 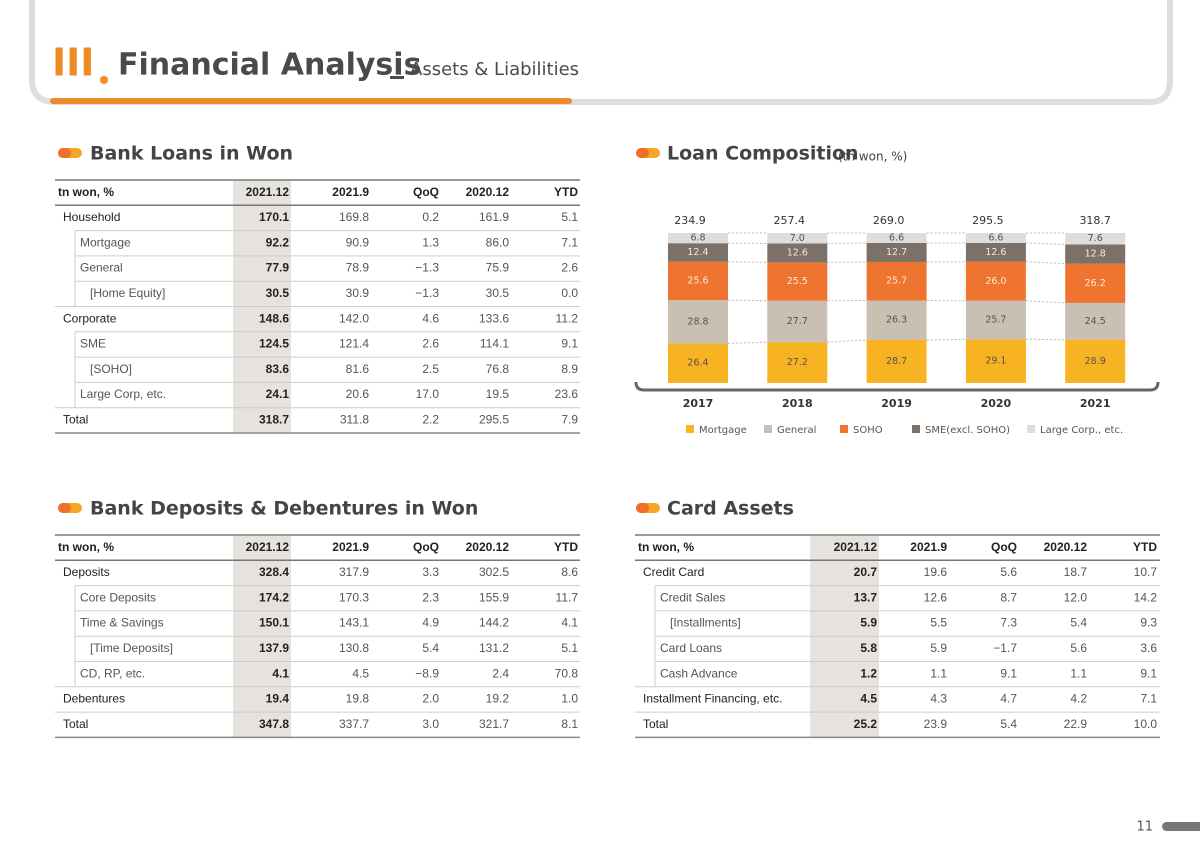 What do you see at coordinates (1146, 724) in the screenshot?
I see `cell-value: 10.0` at bounding box center [1146, 724].